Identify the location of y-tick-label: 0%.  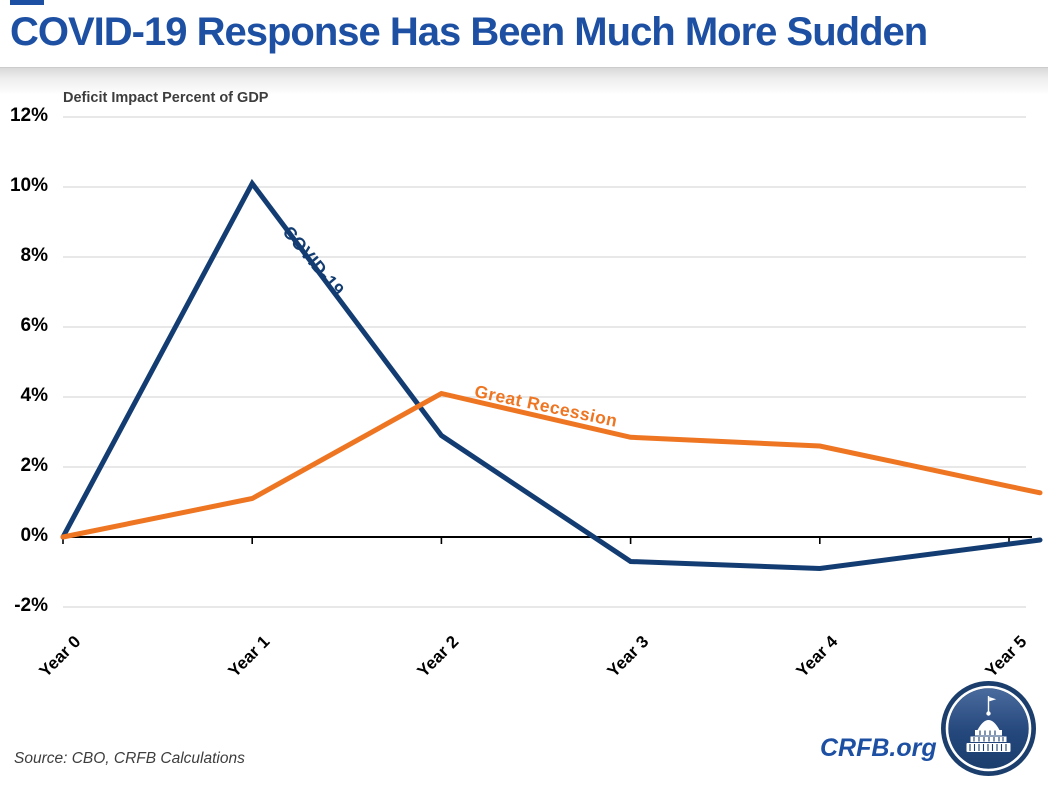
(34, 535).